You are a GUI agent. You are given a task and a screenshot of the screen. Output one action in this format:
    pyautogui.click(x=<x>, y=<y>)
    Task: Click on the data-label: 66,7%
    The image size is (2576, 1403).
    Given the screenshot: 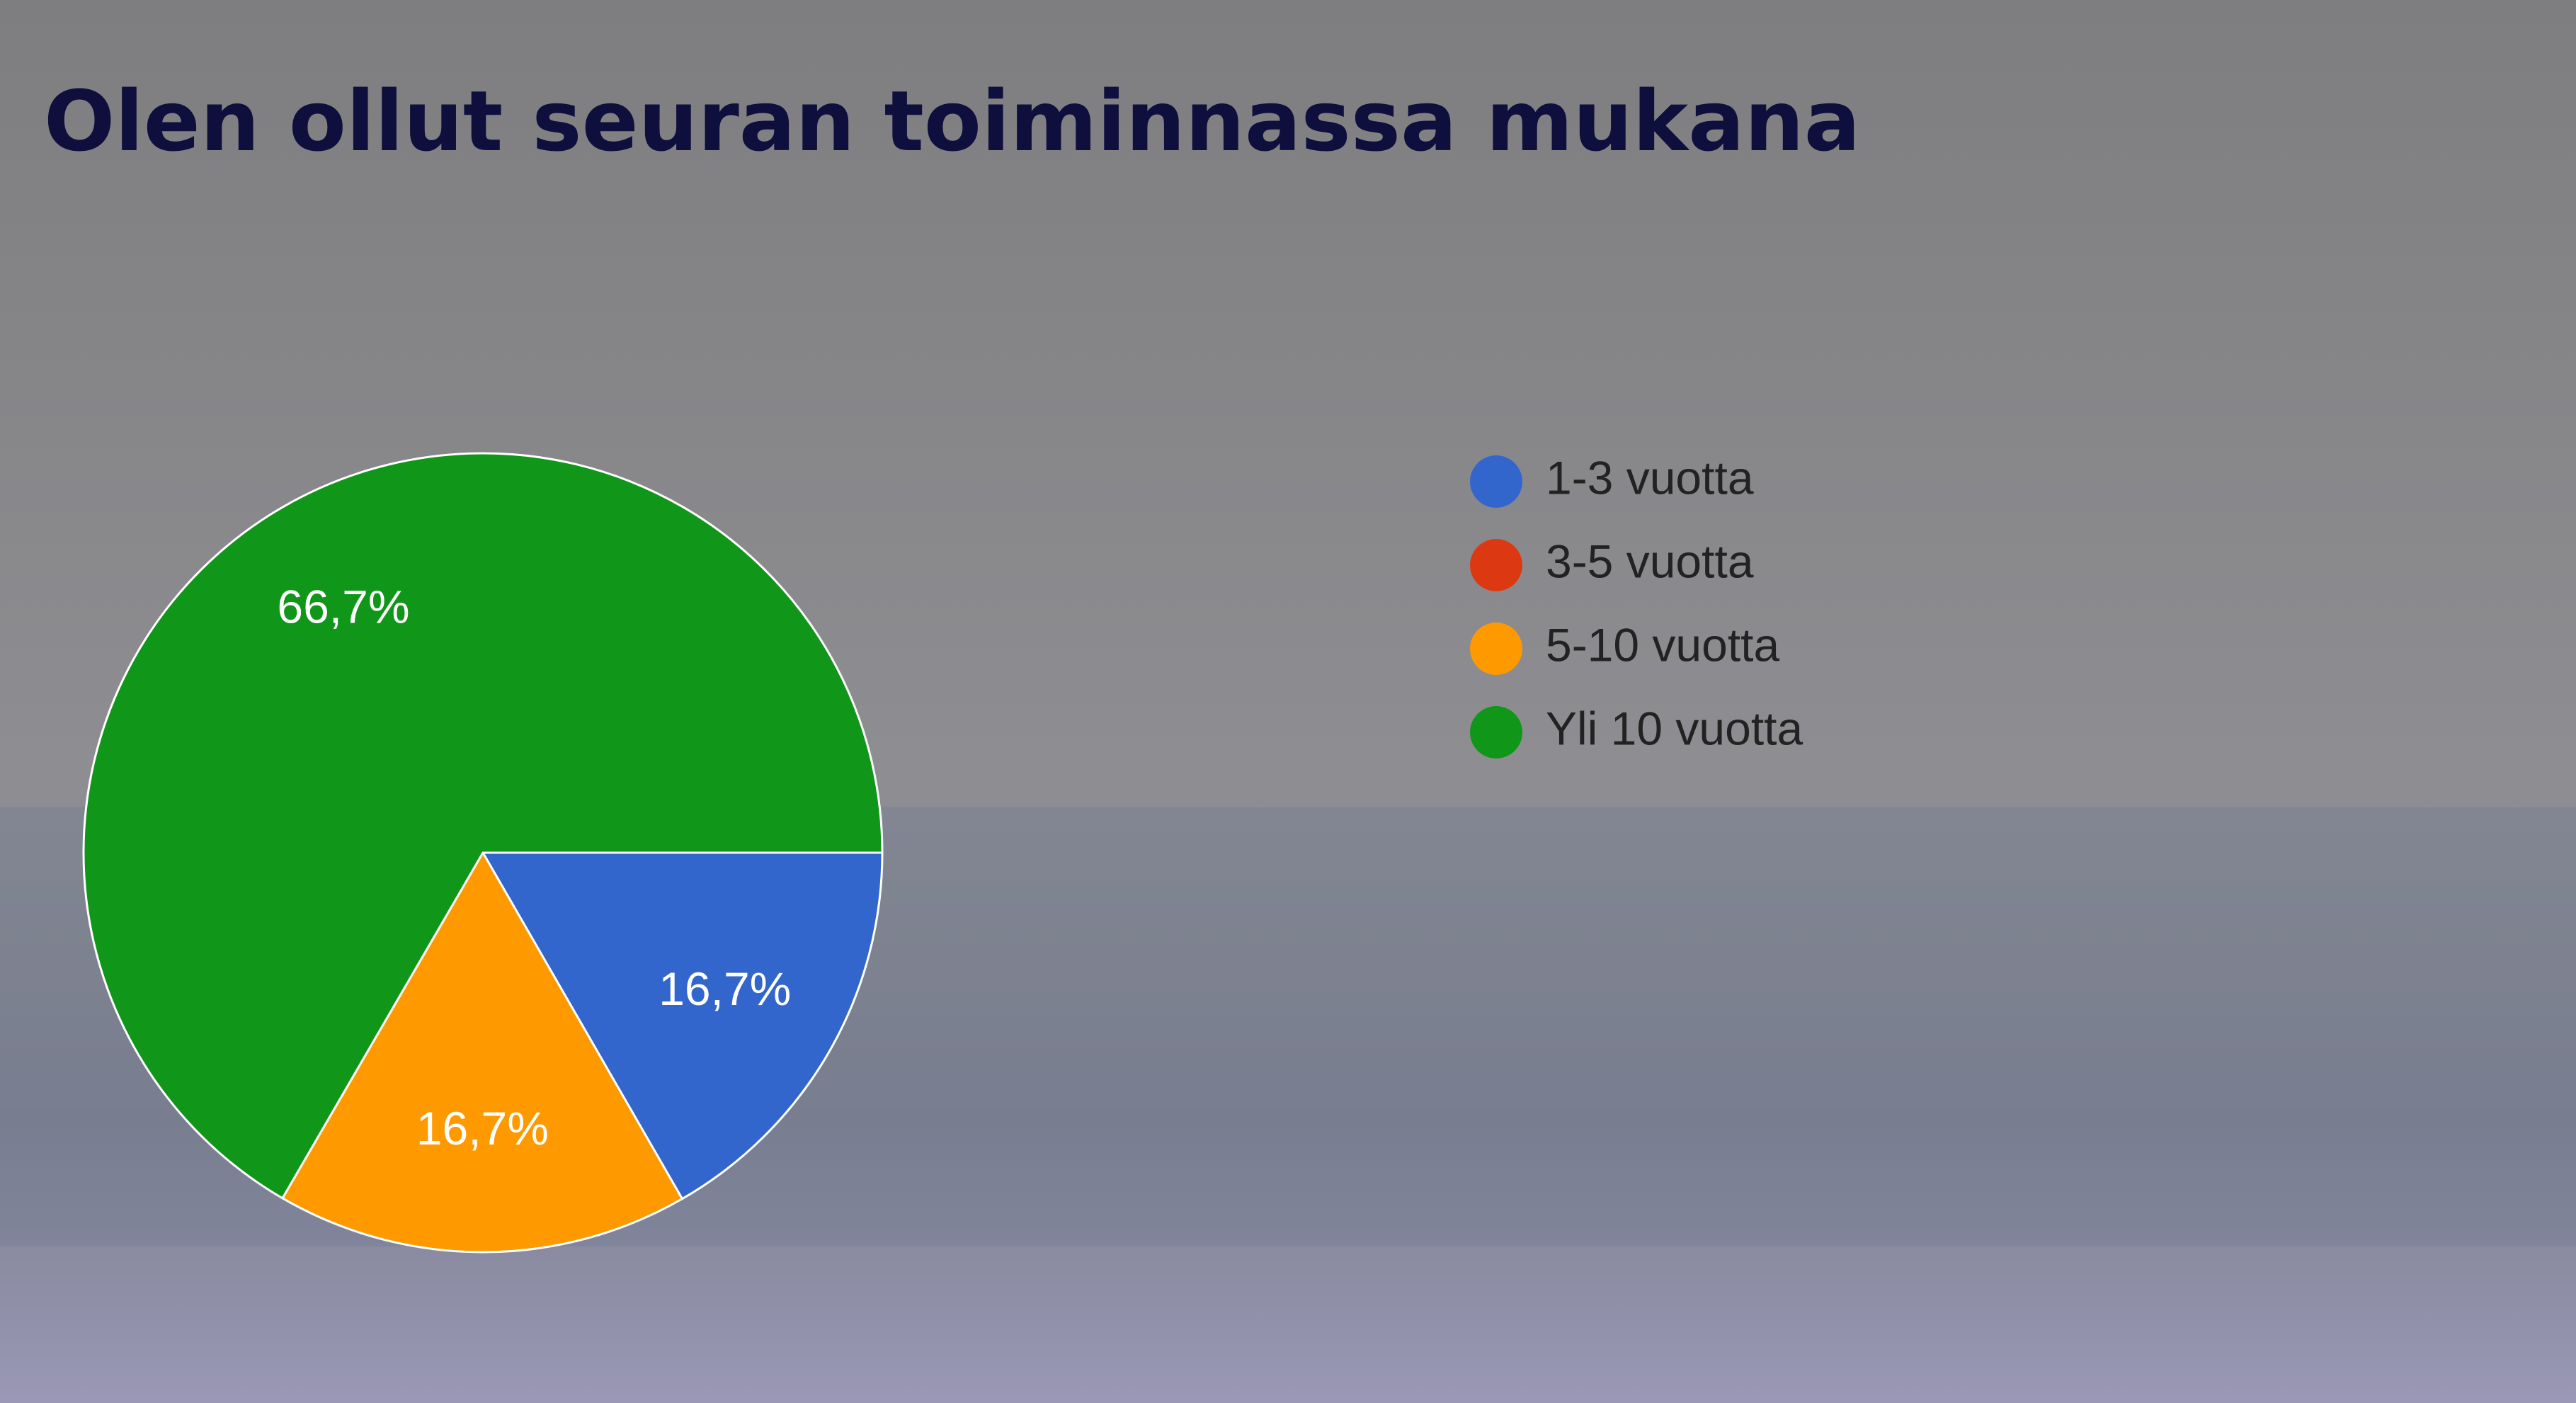 What is the action you would take?
    pyautogui.click(x=343, y=606)
    